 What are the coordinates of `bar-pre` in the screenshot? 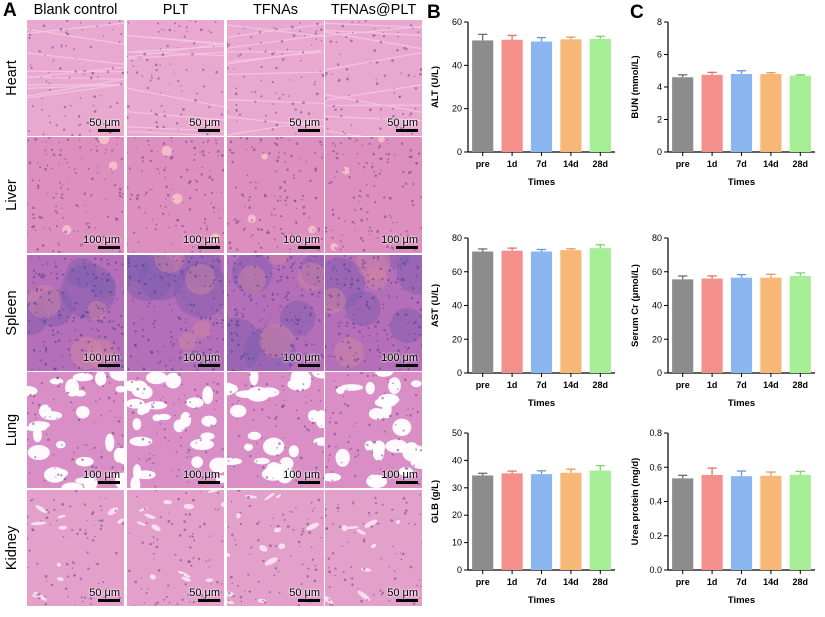 It's located at (682, 524).